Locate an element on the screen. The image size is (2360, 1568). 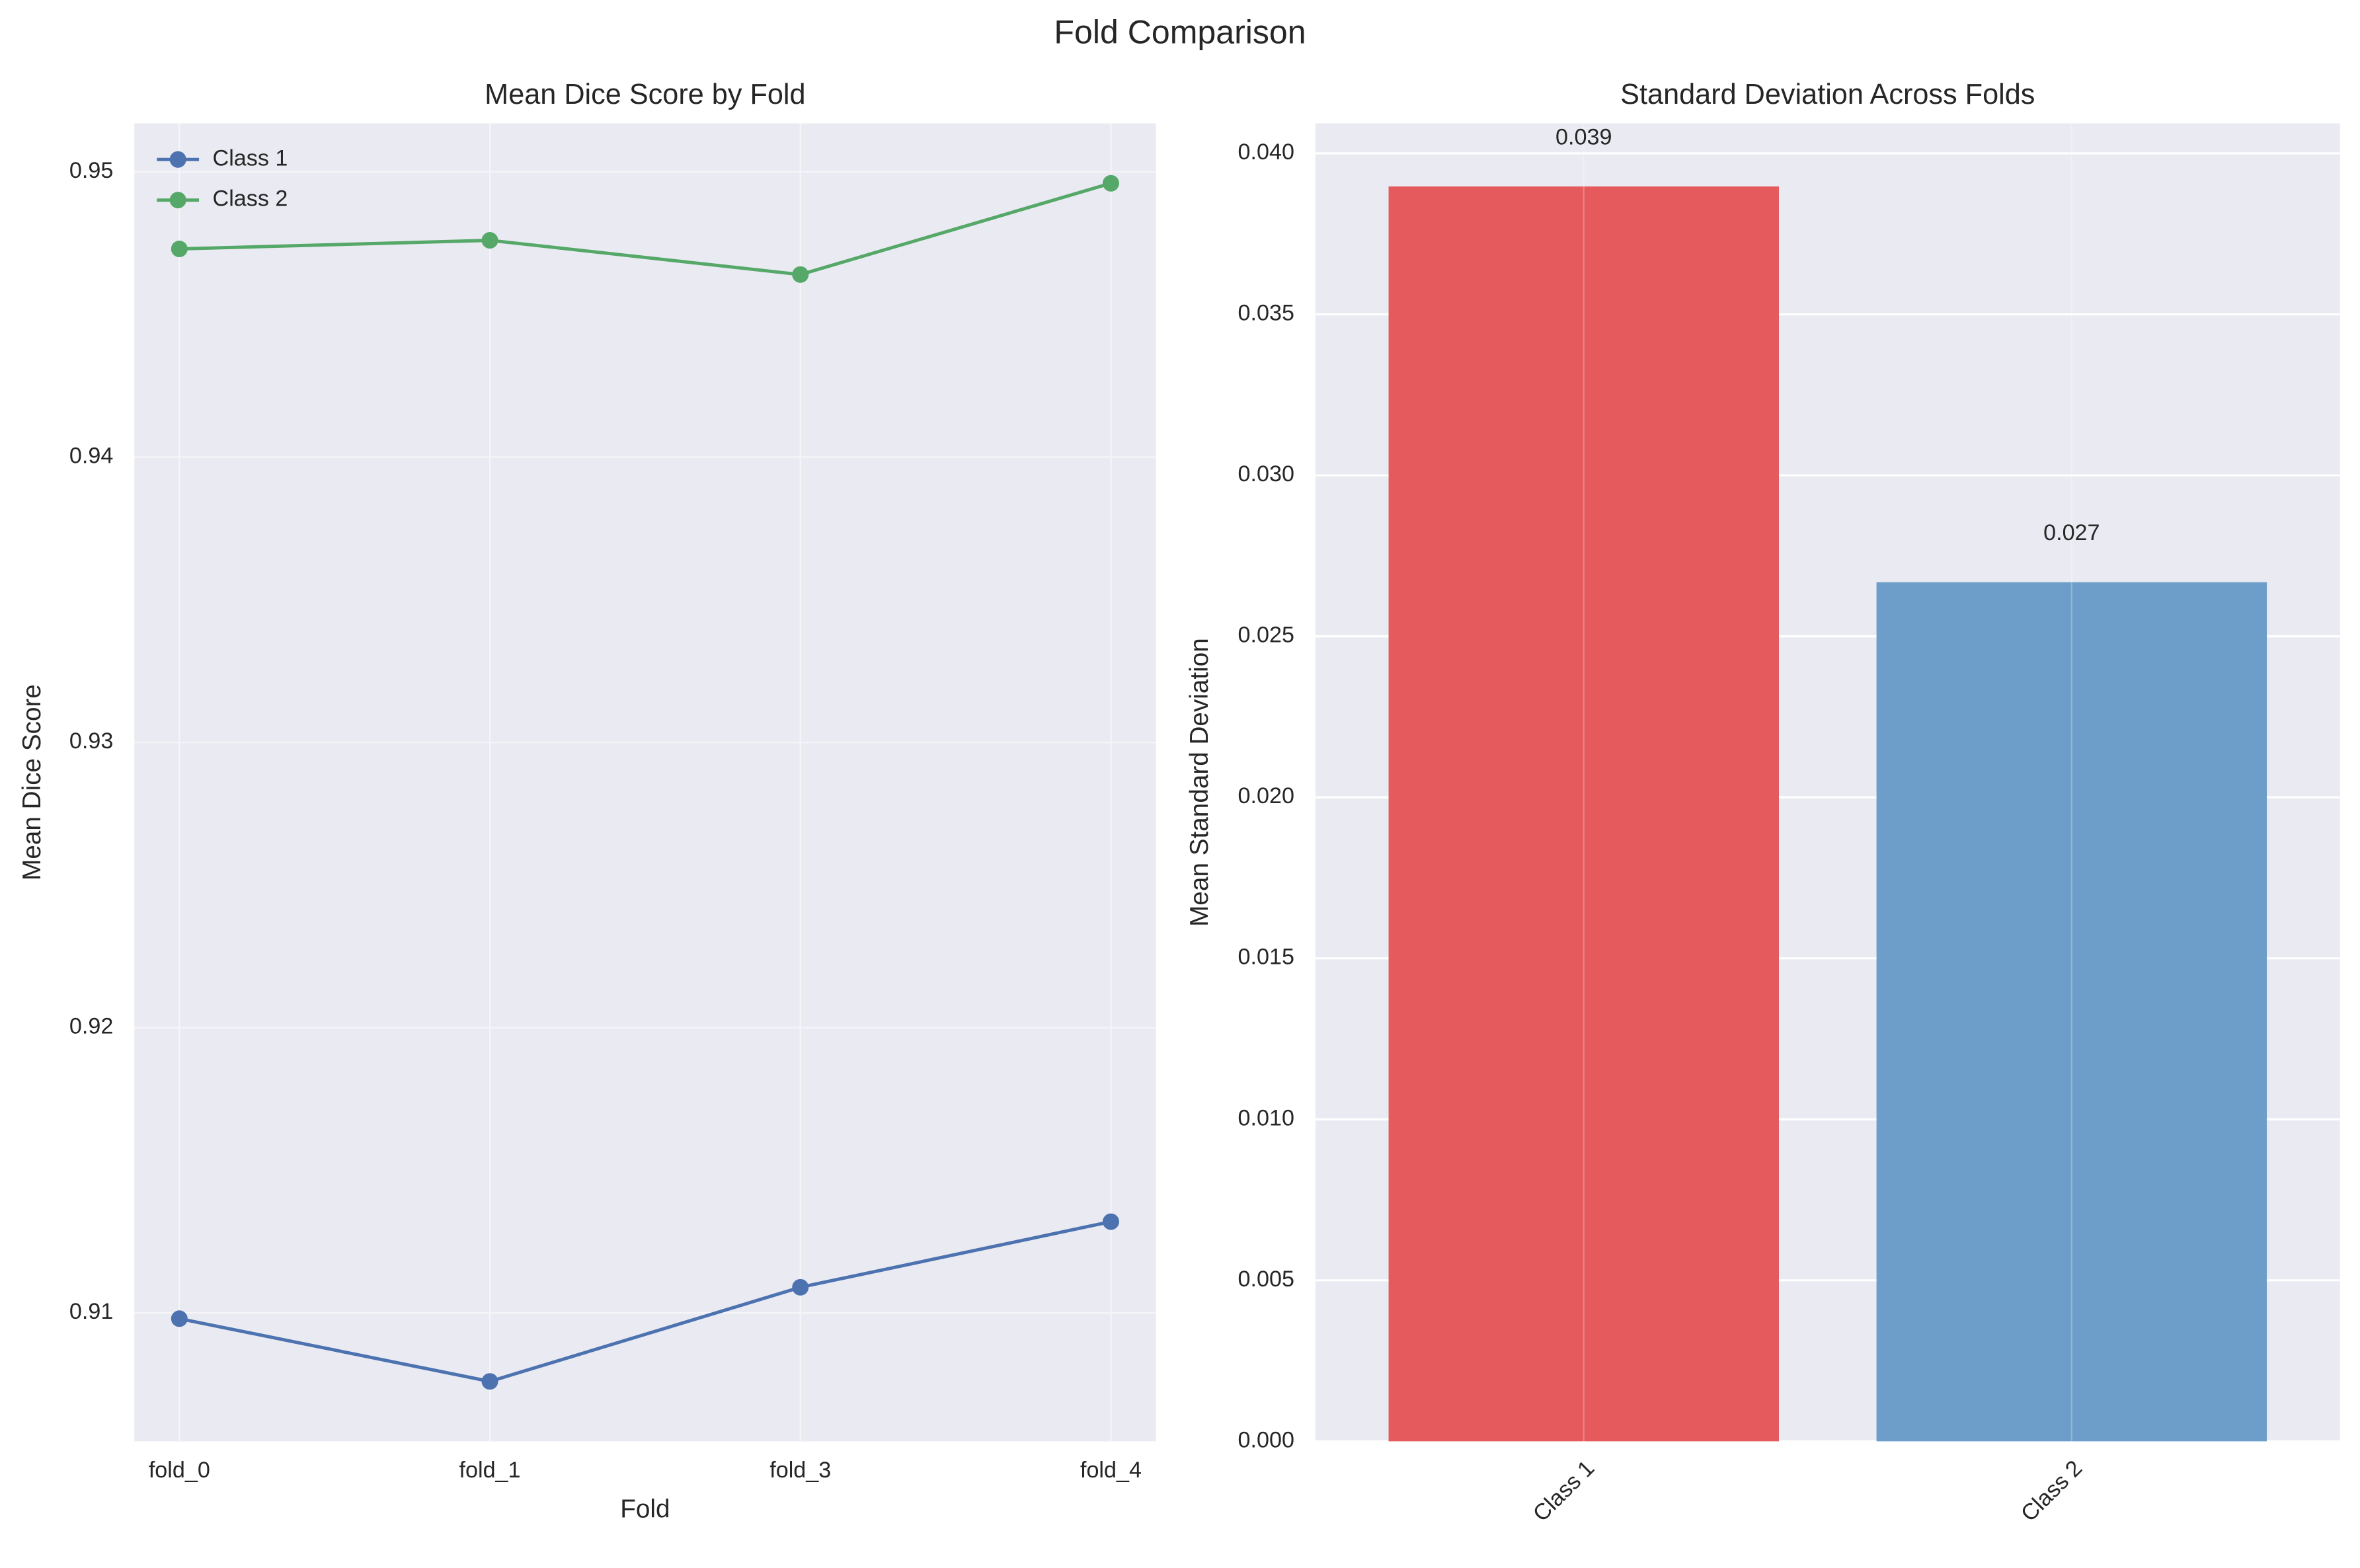
y-tick-label: 0.025 is located at coordinates (1266, 635).